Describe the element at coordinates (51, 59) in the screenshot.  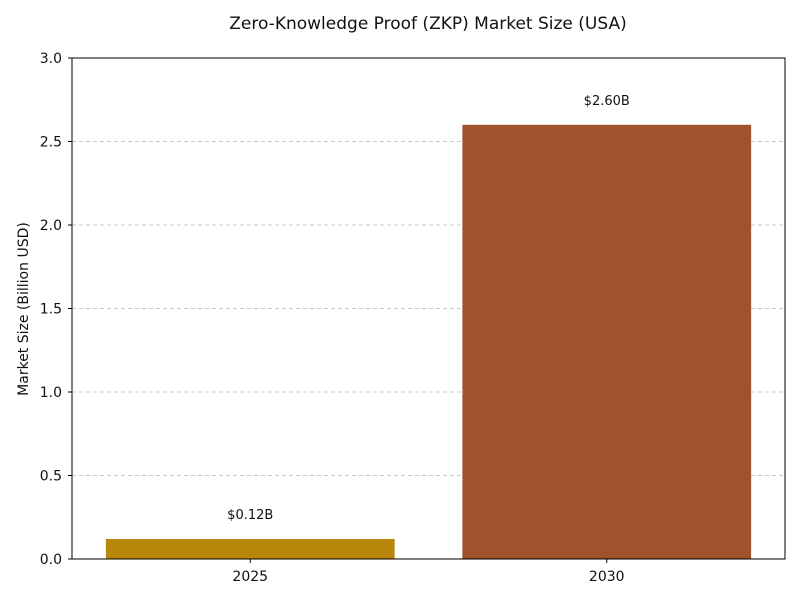
I see `y-tick-label: 3.0` at that location.